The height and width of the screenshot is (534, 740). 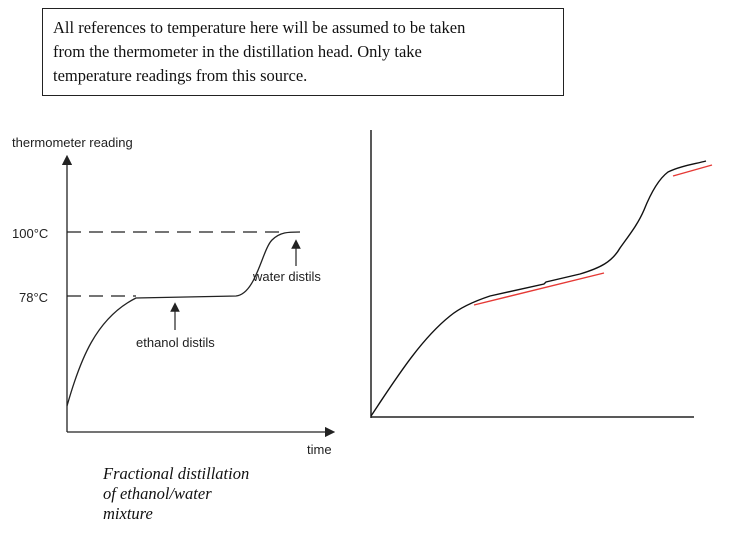 What do you see at coordinates (72, 142) in the screenshot?
I see `left-ylabel: thermometer reading` at bounding box center [72, 142].